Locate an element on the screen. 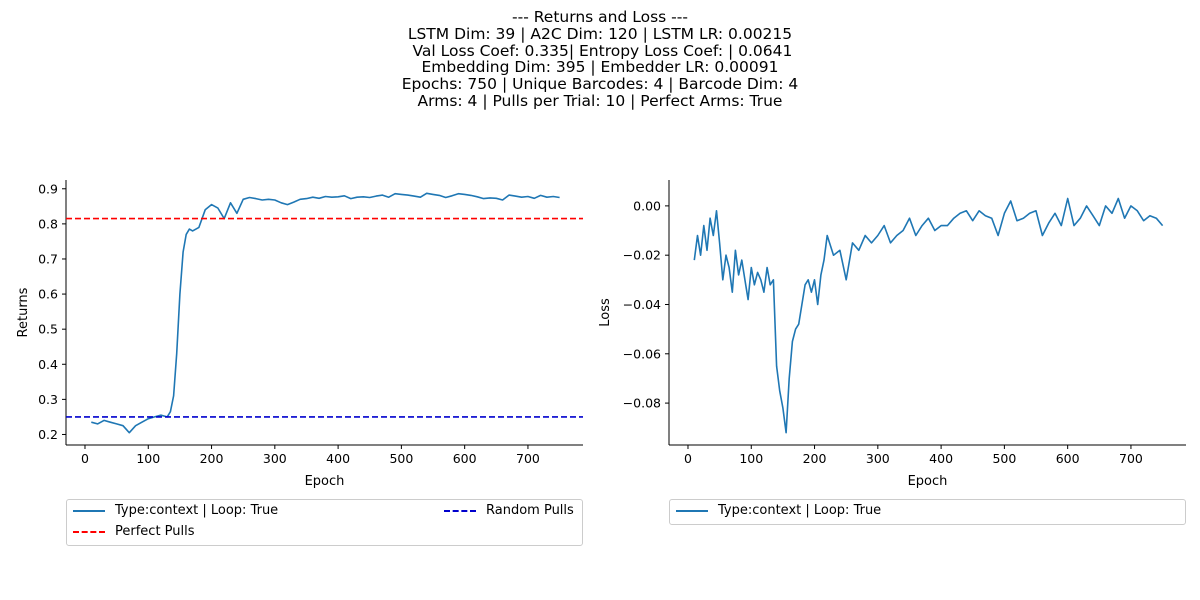  y-tick-label: 0.5 is located at coordinates (48, 329).